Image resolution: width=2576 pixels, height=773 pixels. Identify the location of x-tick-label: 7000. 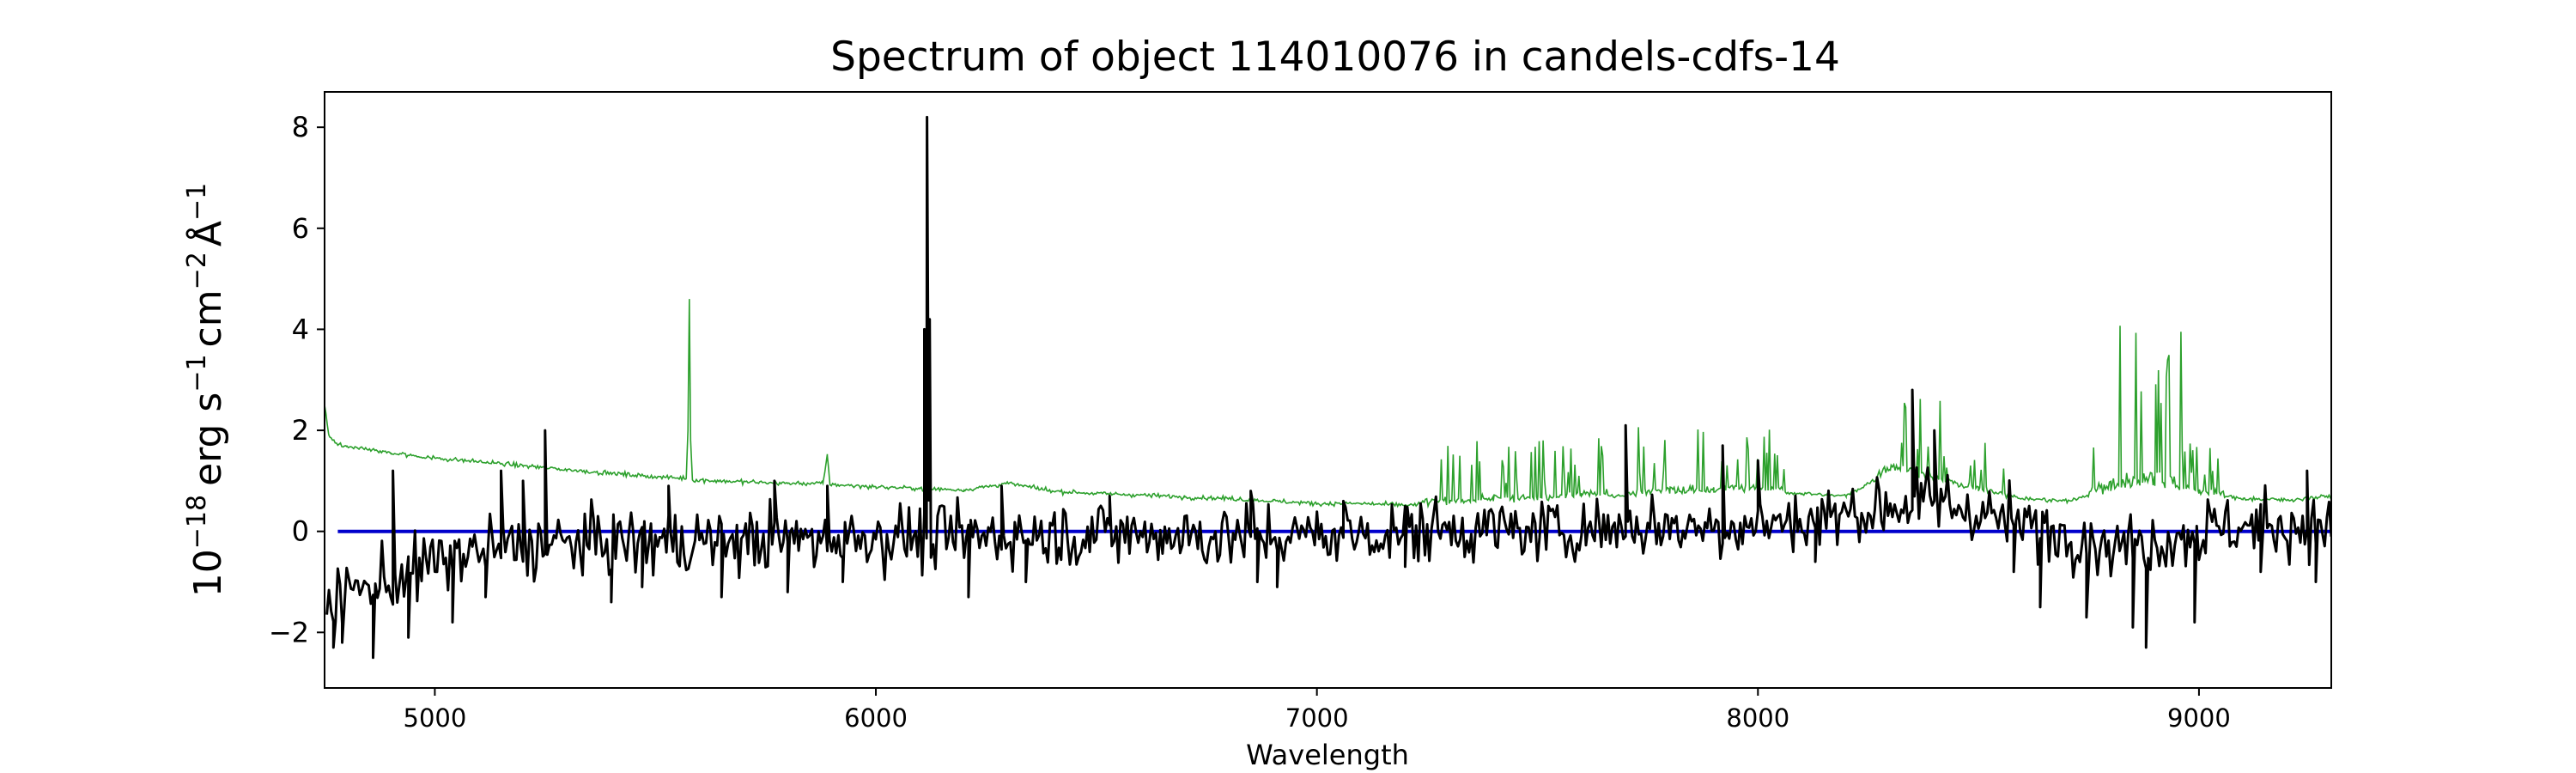
(1317, 718).